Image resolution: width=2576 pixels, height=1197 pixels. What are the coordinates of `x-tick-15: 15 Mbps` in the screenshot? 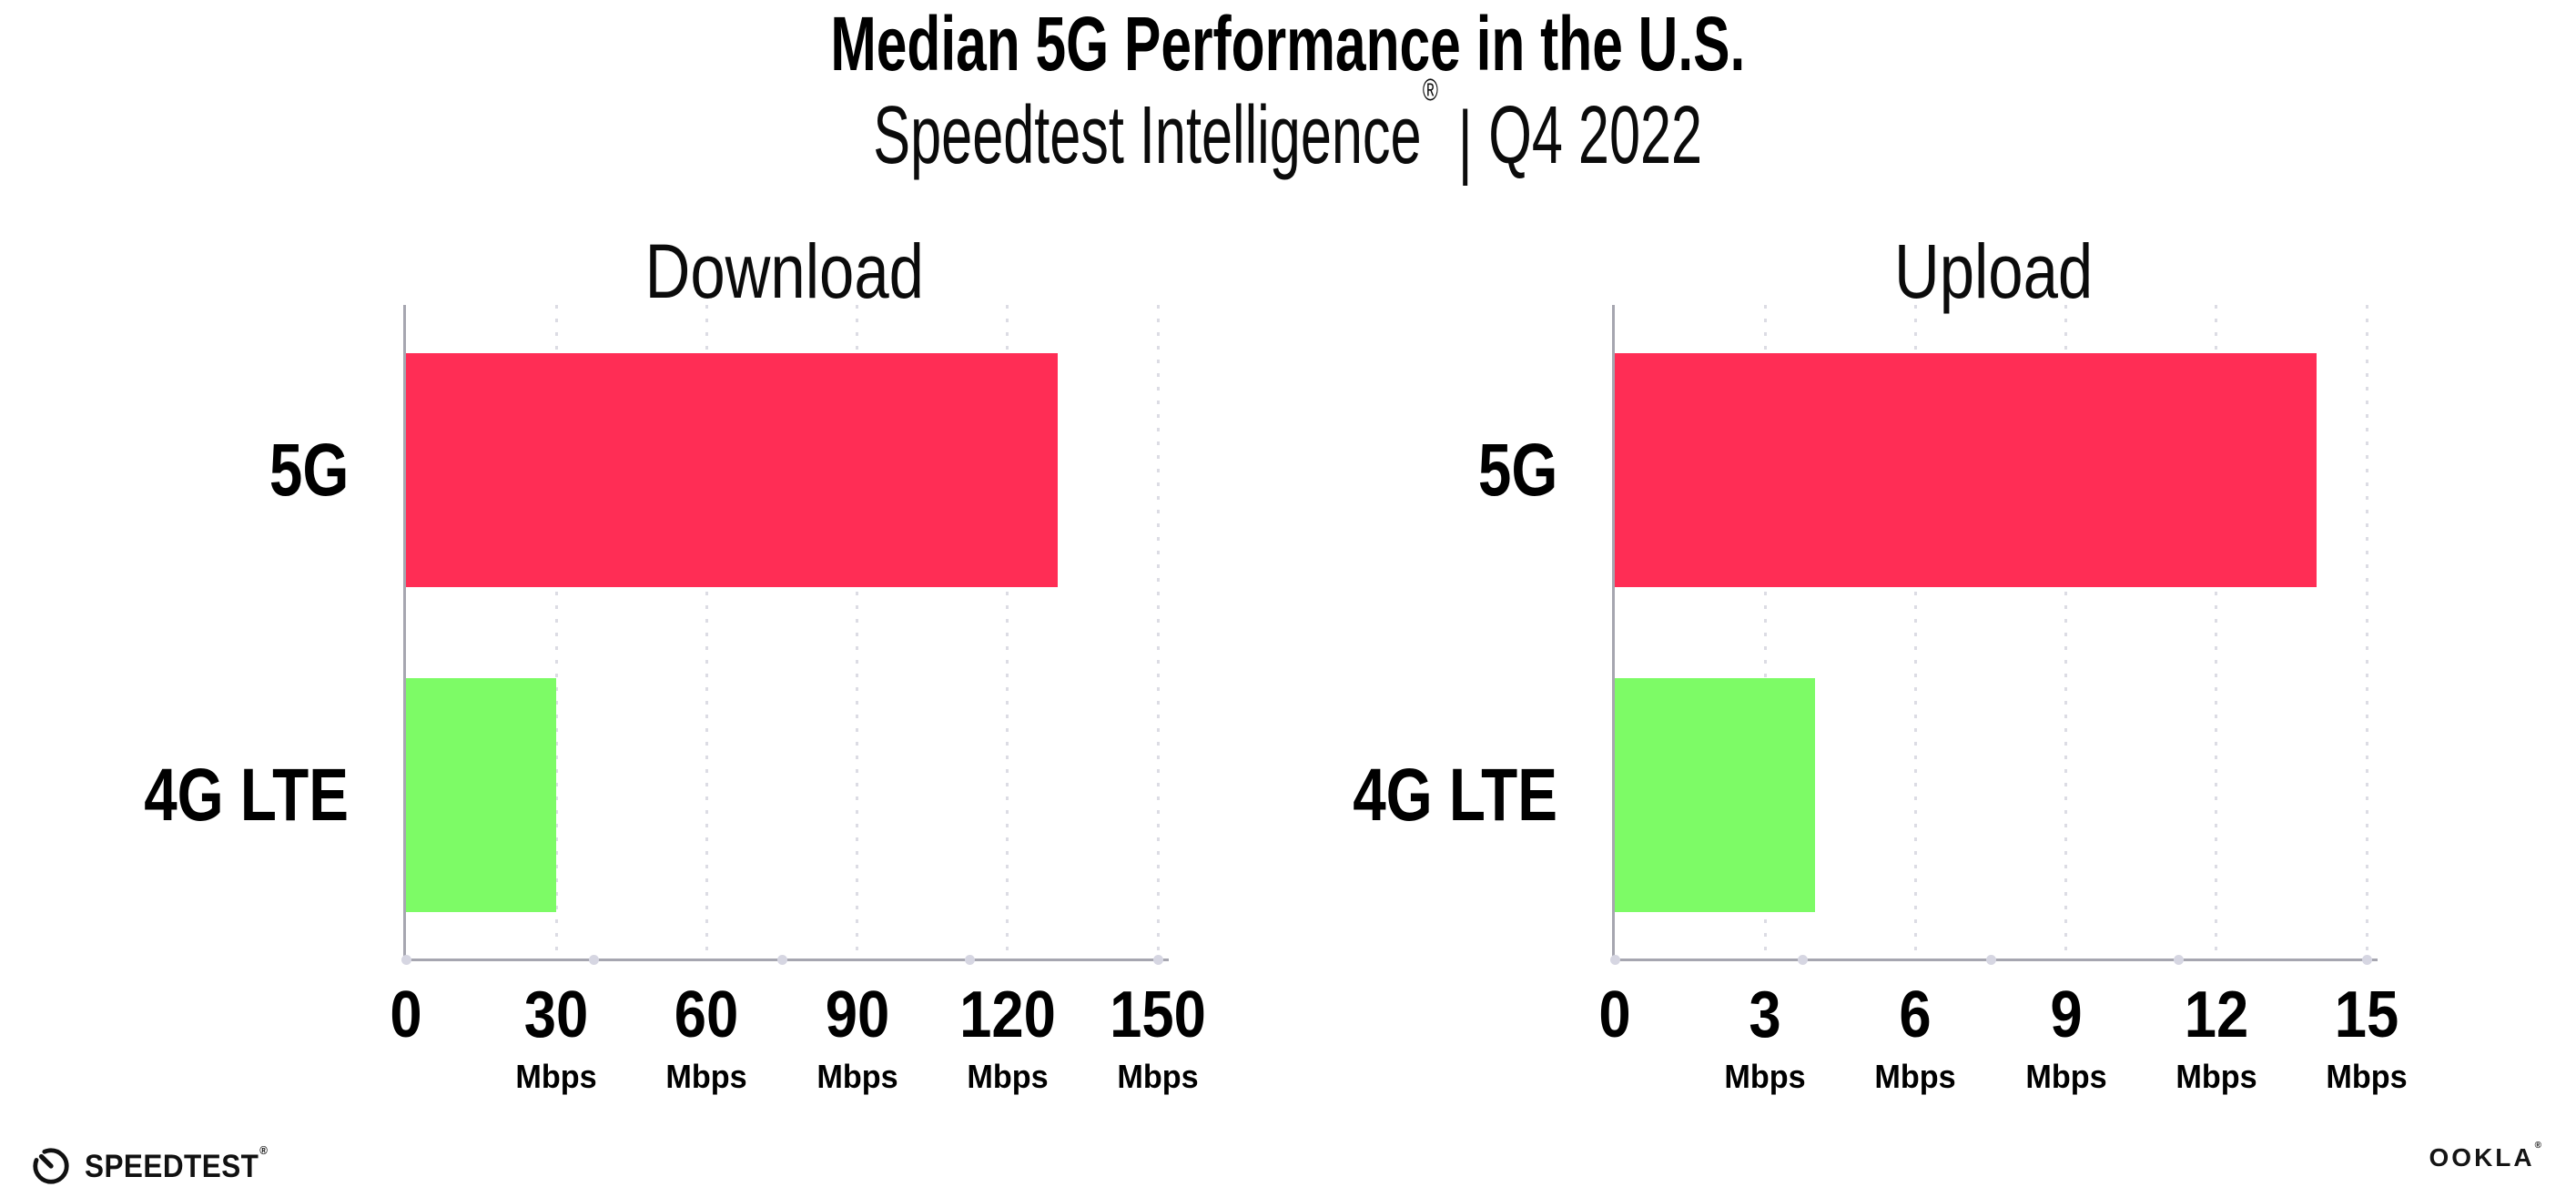 It's located at (2367, 1037).